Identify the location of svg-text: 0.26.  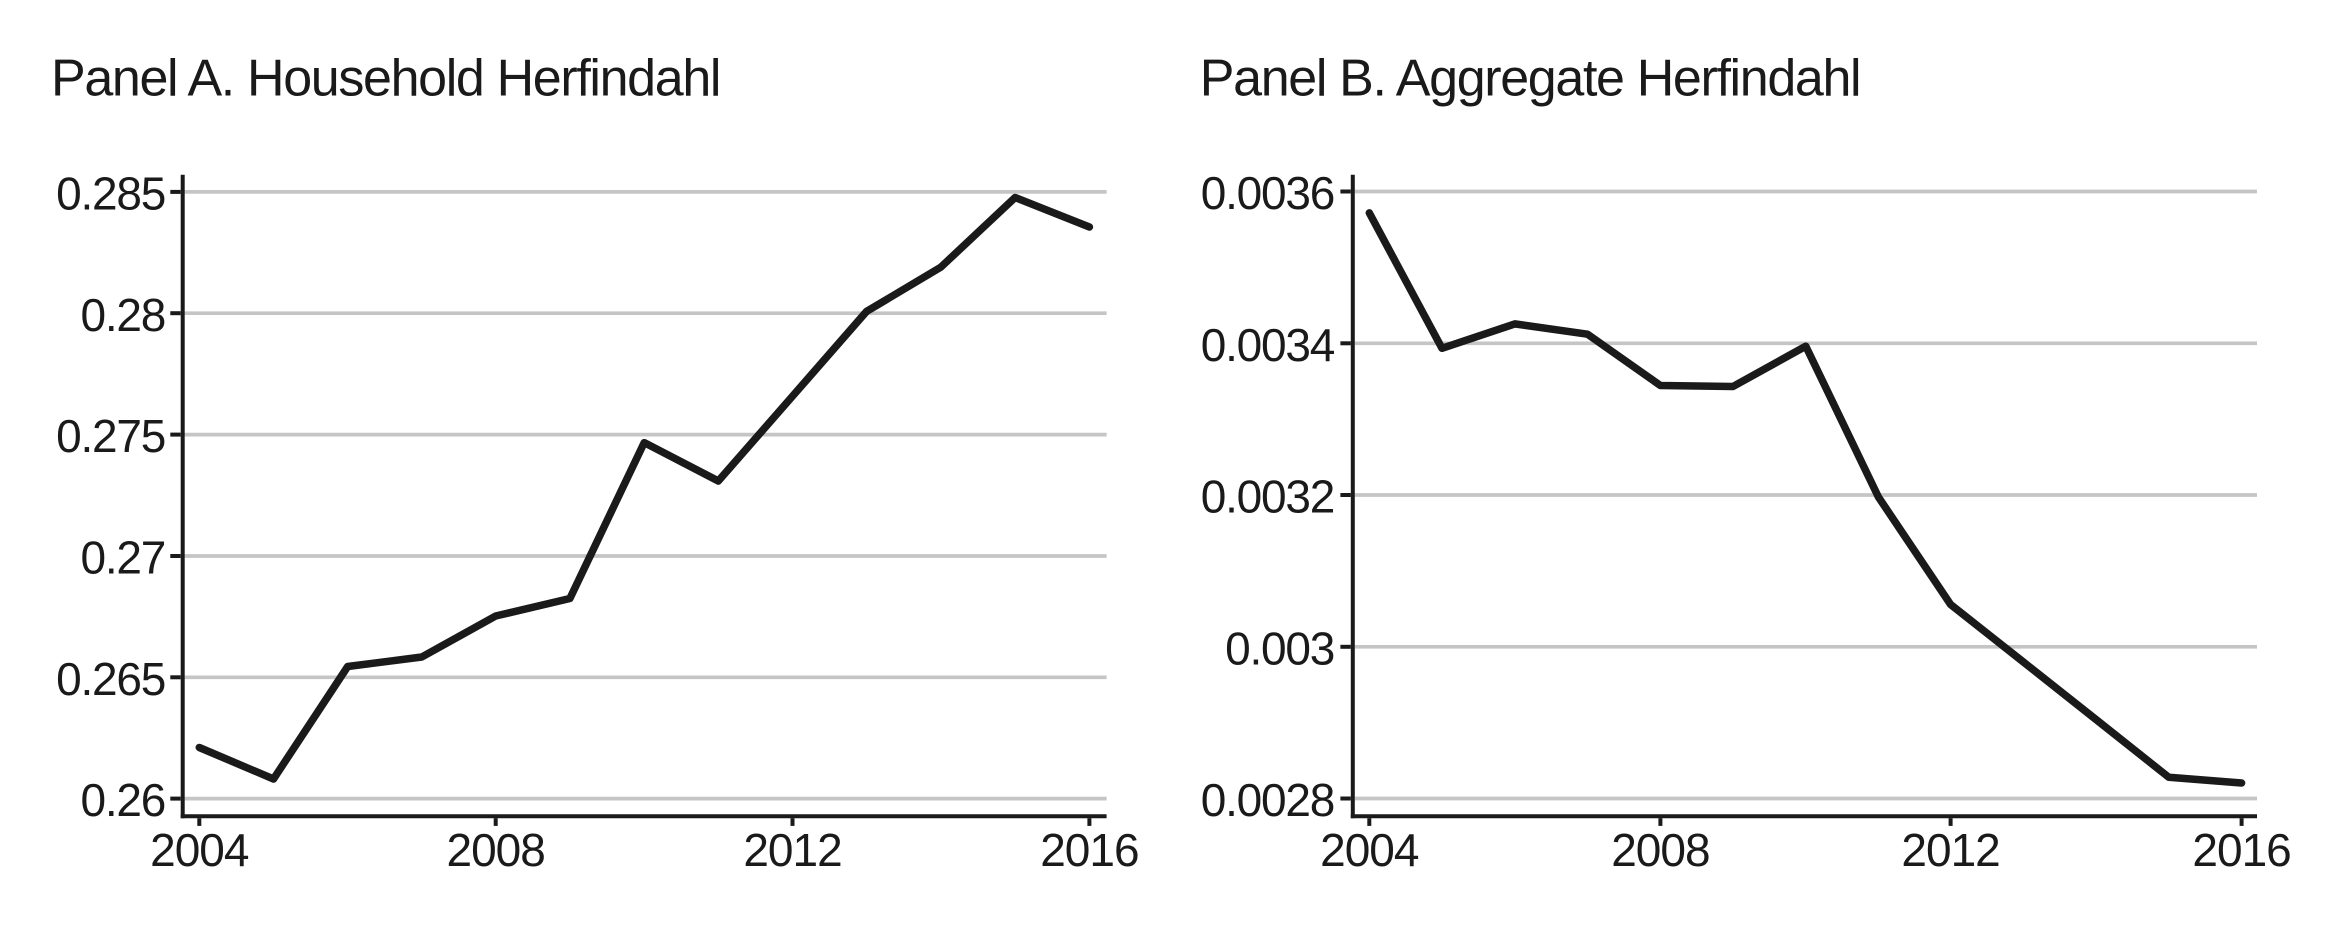
(122, 800).